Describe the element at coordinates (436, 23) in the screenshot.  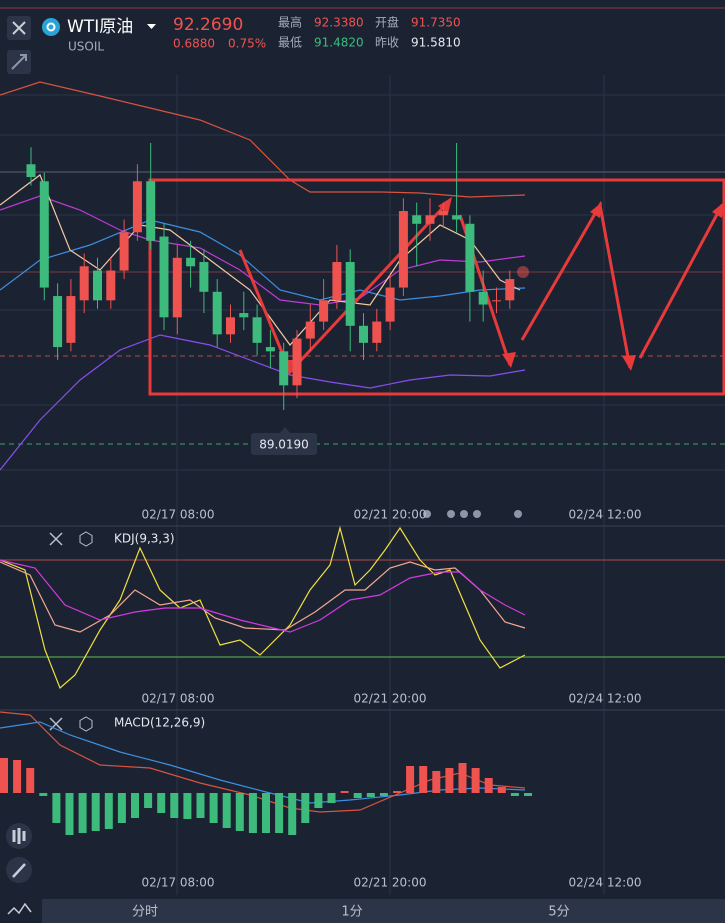
I see `stat-value: 91.7350` at that location.